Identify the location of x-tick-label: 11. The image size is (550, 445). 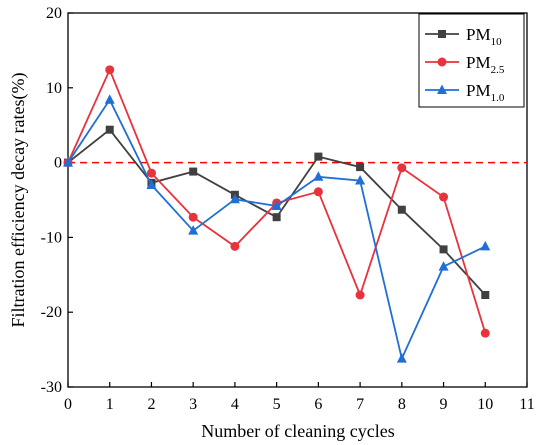
(526, 404).